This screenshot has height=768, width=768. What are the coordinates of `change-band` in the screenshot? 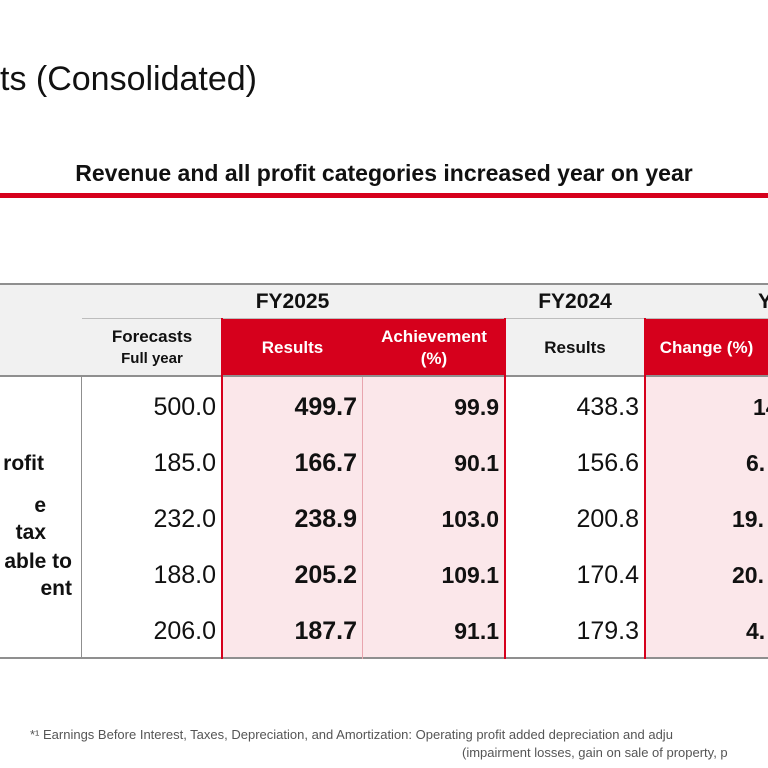 It's located at (706, 518).